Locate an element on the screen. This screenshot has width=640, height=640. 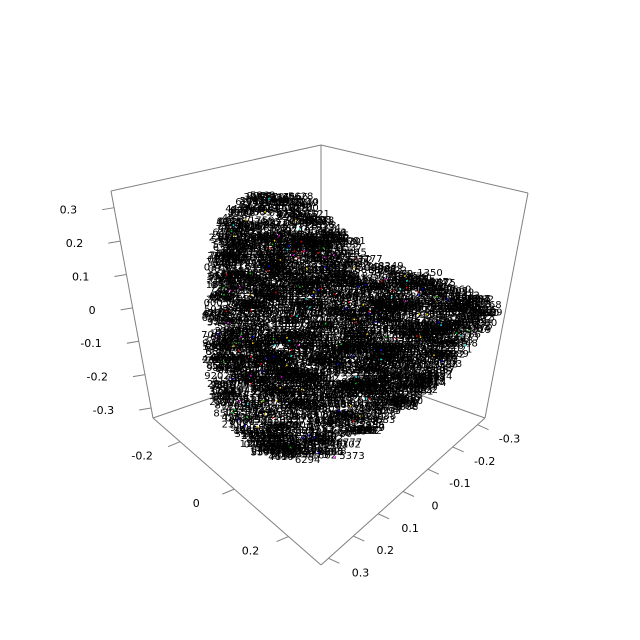
cloud-point-label: 7571 is located at coordinates (246, 315).